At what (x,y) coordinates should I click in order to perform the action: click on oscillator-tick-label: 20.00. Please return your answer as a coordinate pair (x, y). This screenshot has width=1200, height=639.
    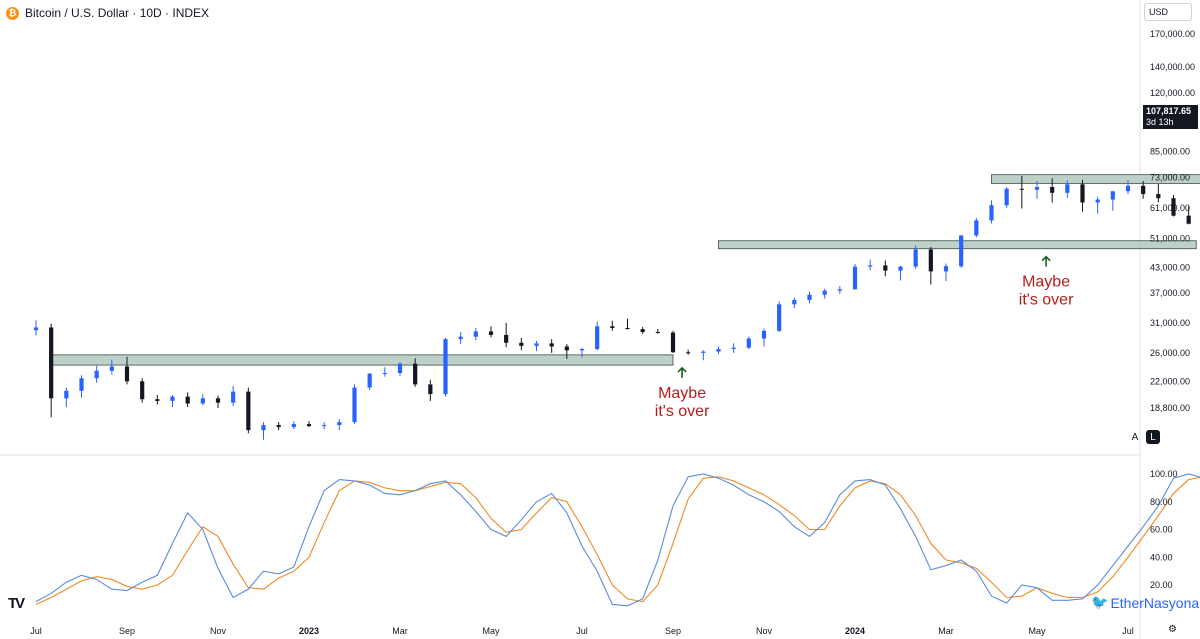
    Looking at the image, I should click on (1161, 585).